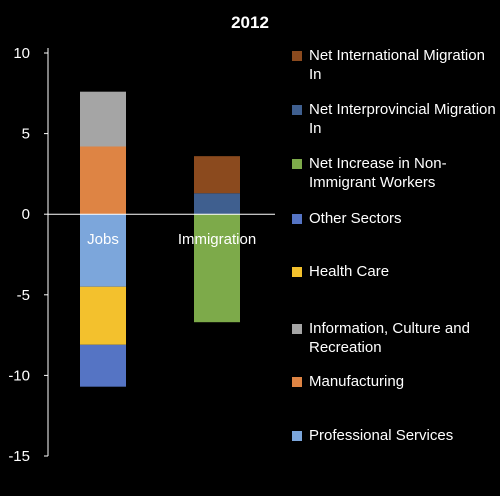  Describe the element at coordinates (21, 53) in the screenshot. I see `y-tick-label: 10` at that location.